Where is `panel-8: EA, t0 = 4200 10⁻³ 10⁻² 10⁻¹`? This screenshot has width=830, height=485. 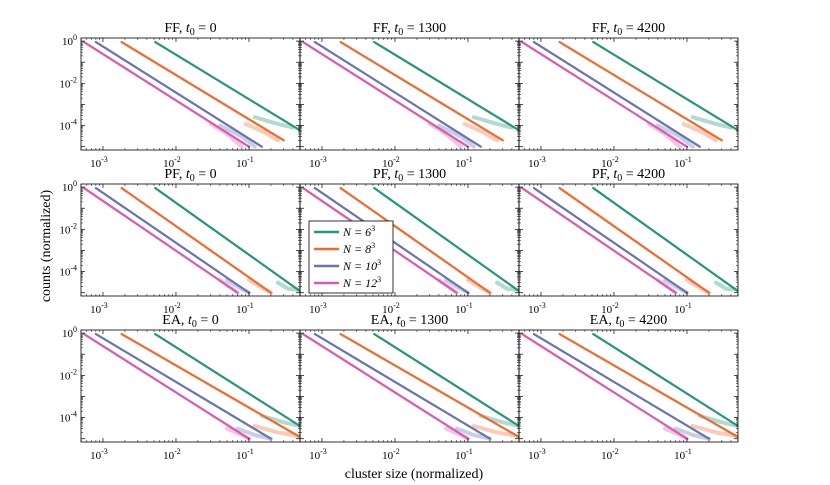
panel-8: EA, t0 = 4200 10⁻³ 10⁻² 10⁻¹ is located at coordinates (628, 387).